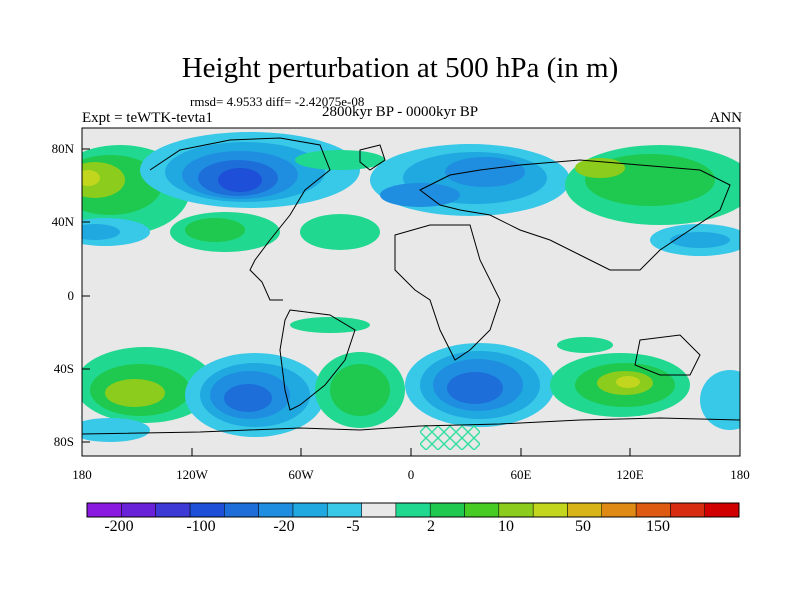 The width and height of the screenshot is (800, 600). Describe the element at coordinates (450, 437) in the screenshot. I see `stippled-region` at that location.